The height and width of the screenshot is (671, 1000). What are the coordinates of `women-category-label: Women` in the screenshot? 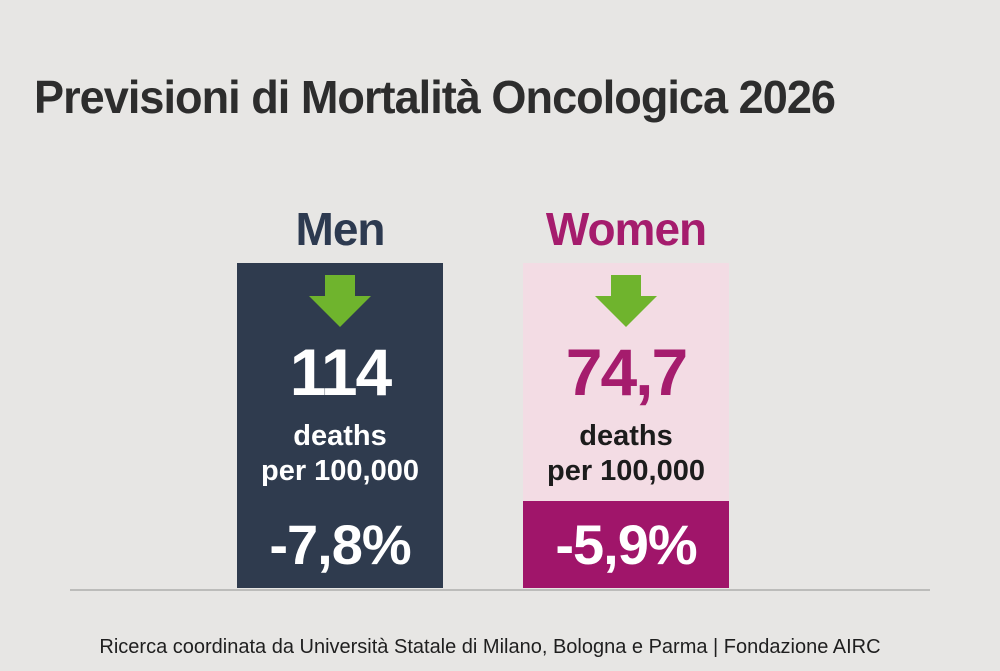 It's located at (626, 229).